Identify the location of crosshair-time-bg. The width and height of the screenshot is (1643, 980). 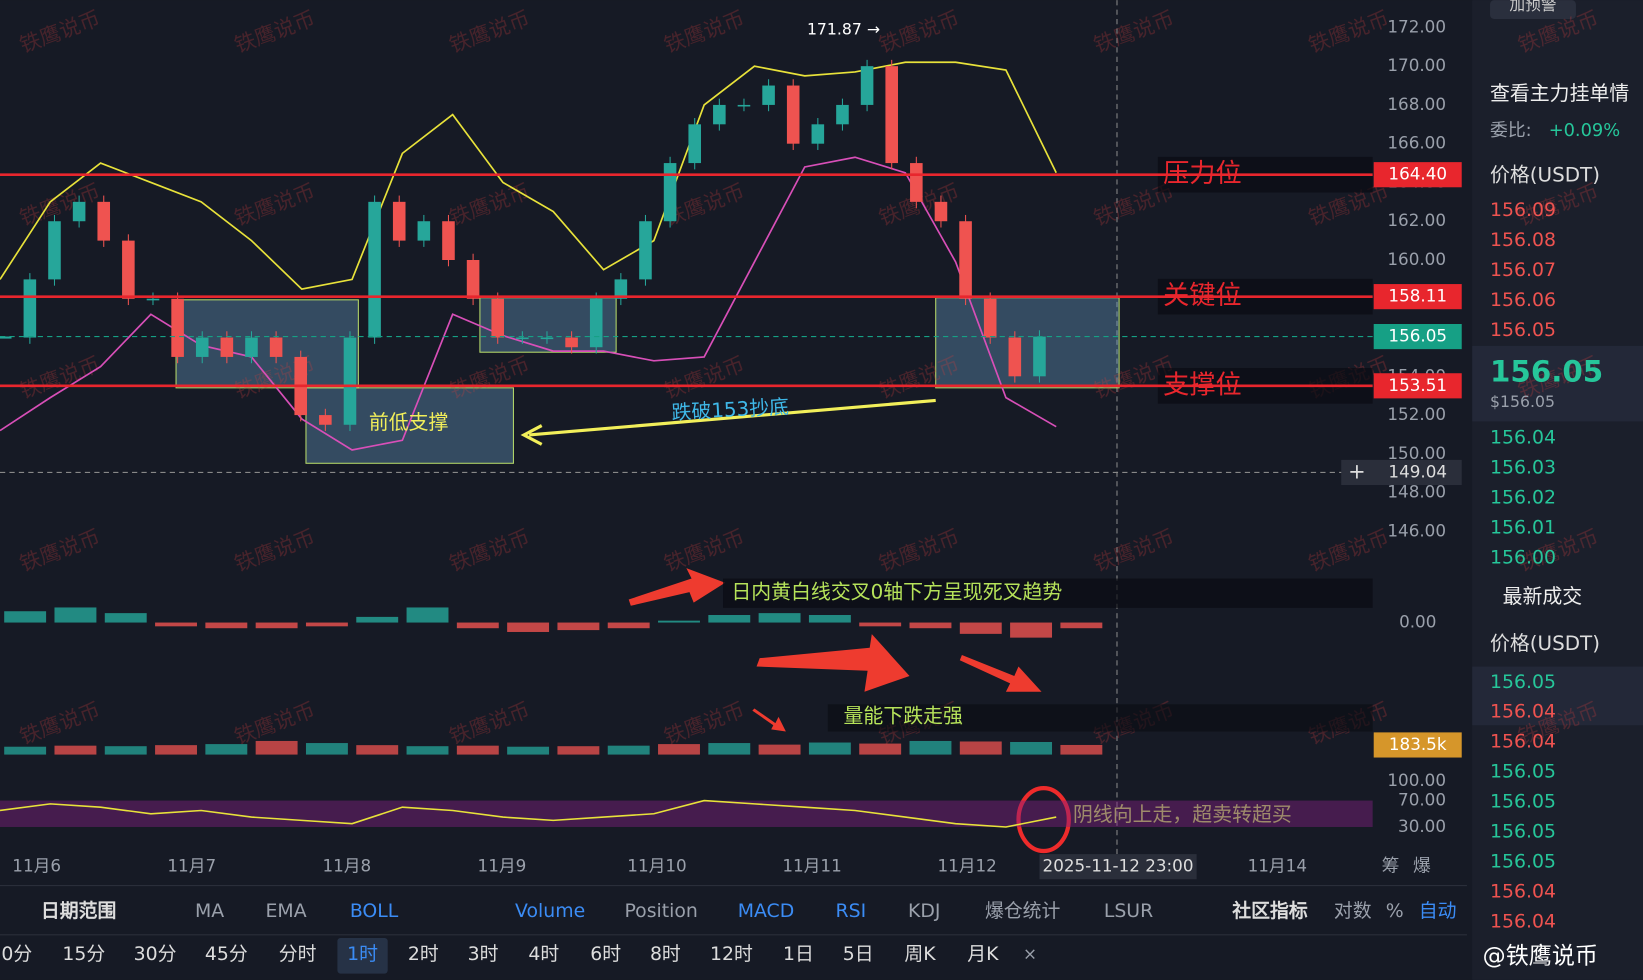
(1118, 867).